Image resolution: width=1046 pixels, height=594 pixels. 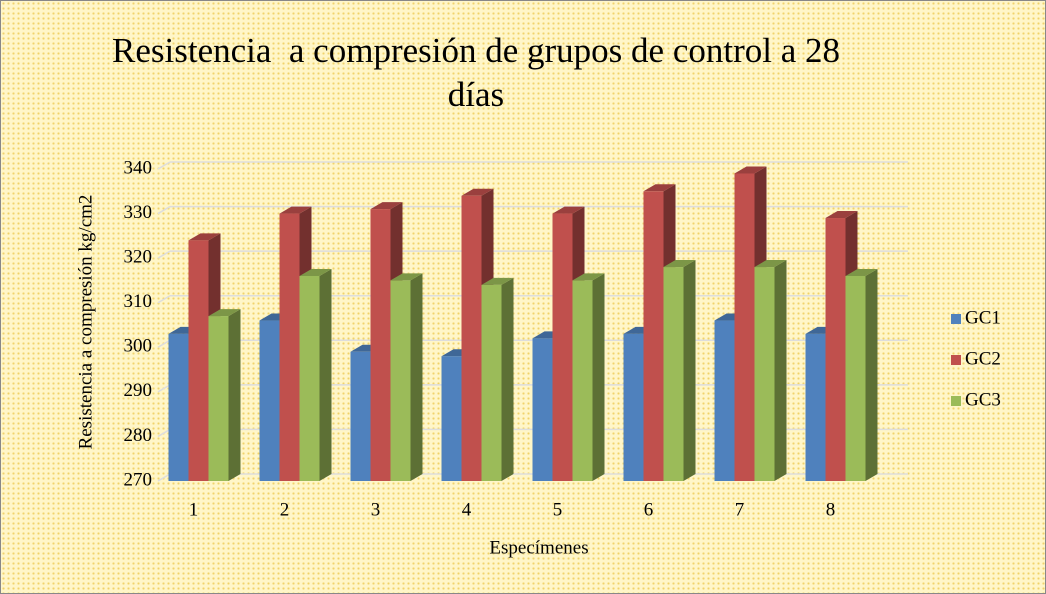 I want to click on x-tick-label: 7, so click(x=740, y=509).